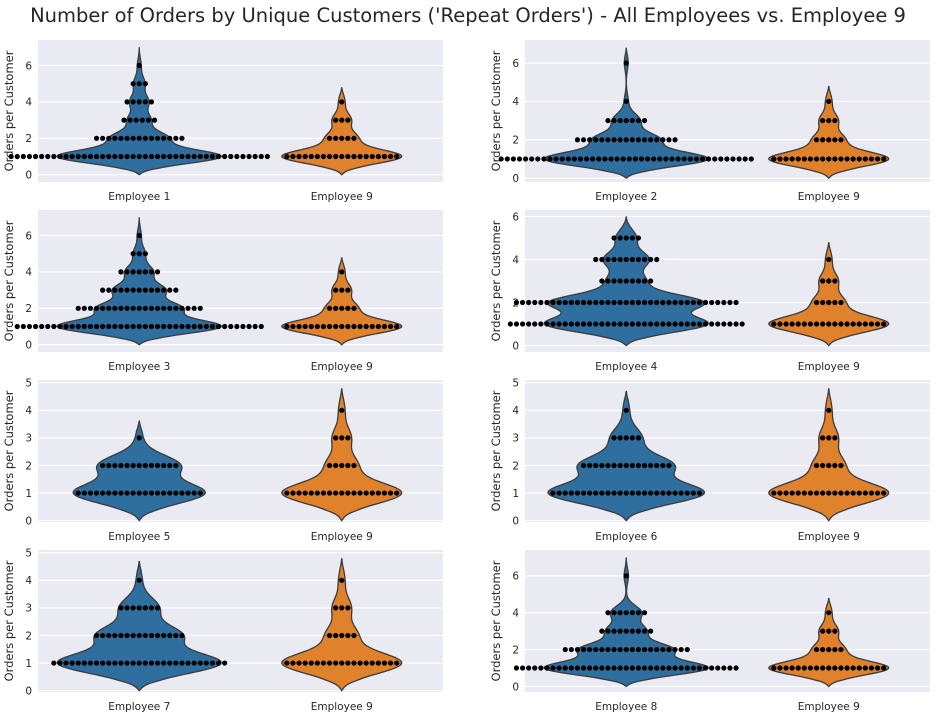  Describe the element at coordinates (28, 411) in the screenshot. I see `y-tick-label: 4` at that location.